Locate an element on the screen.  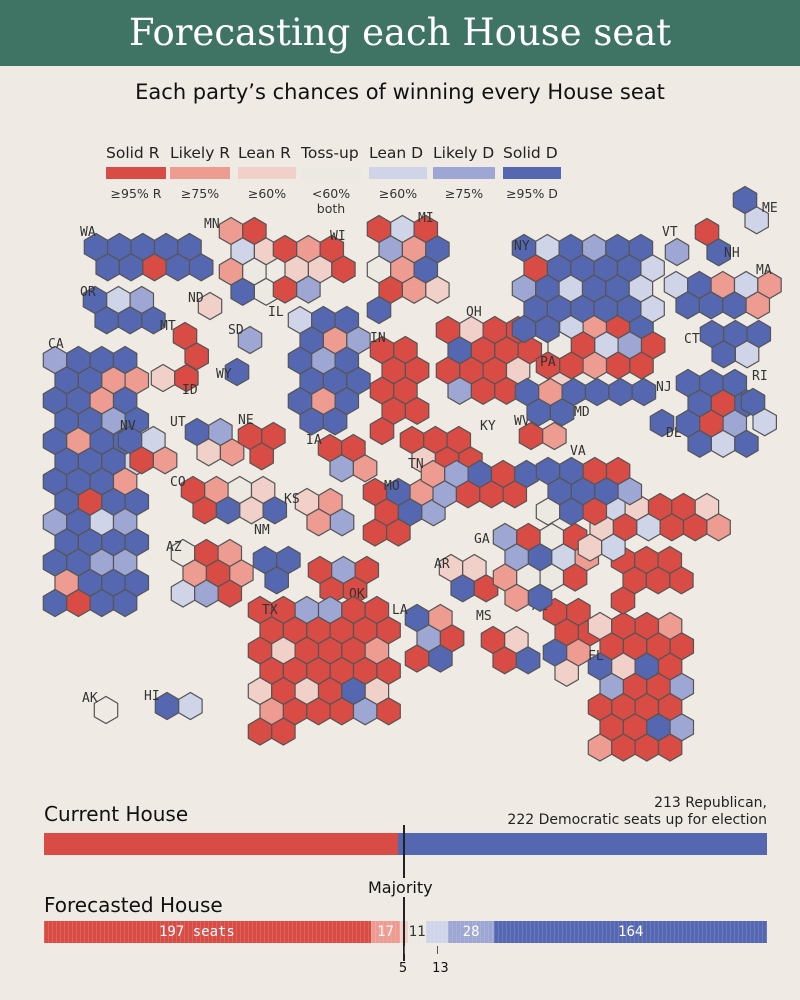
state-label-nd: ND is located at coordinates (196, 298).